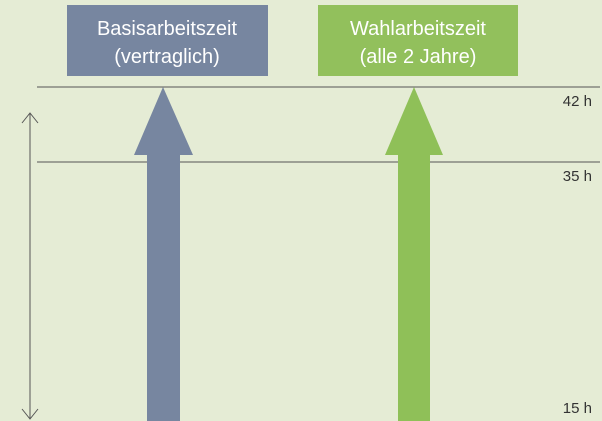 The width and height of the screenshot is (602, 421). I want to click on box-wahl, so click(418, 40).